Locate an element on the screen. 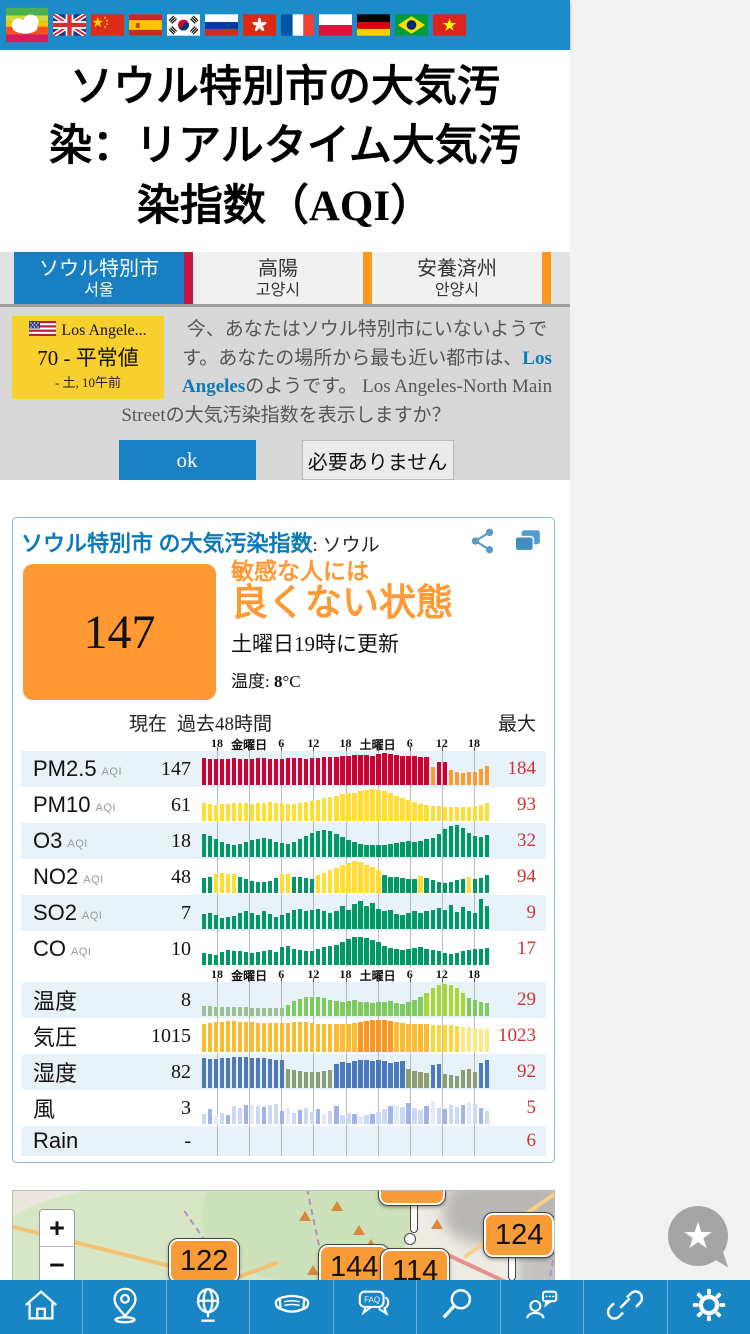 This screenshot has height=1334, width=750. col-max: 最大 is located at coordinates (516, 724).